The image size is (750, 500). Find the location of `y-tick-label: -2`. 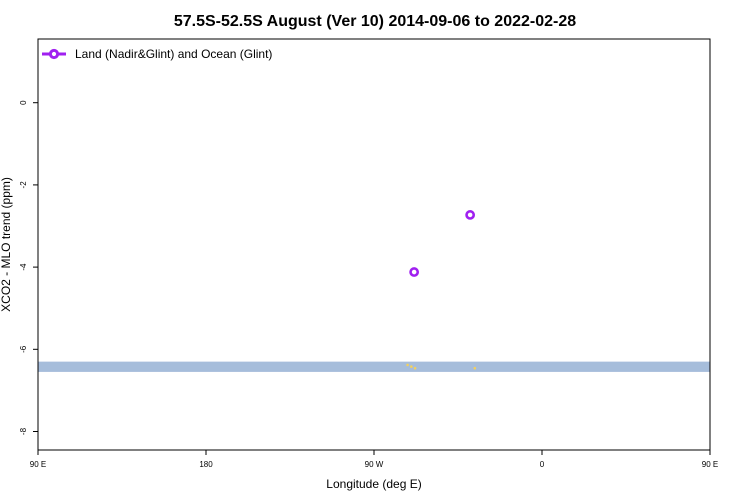

y-tick-label: -2 is located at coordinates (23, 185).